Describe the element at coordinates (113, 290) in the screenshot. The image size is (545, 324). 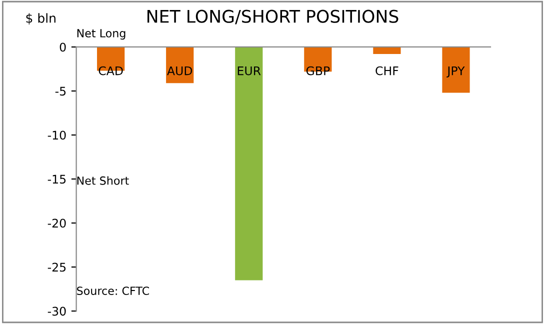
I see `annotation: Source: CFTC` at that location.